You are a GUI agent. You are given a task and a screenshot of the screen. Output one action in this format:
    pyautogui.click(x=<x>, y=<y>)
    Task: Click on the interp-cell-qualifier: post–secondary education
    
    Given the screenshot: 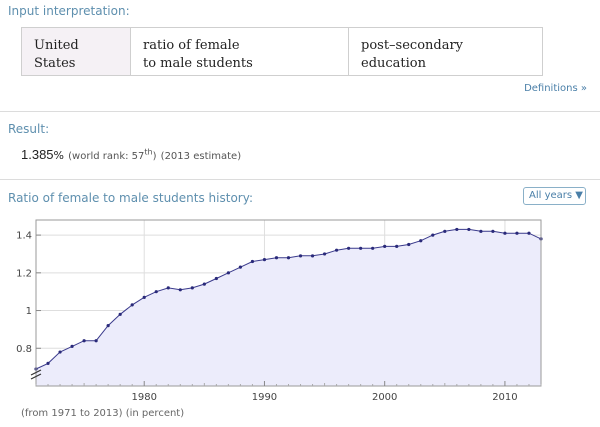 What is the action you would take?
    pyautogui.click(x=412, y=54)
    